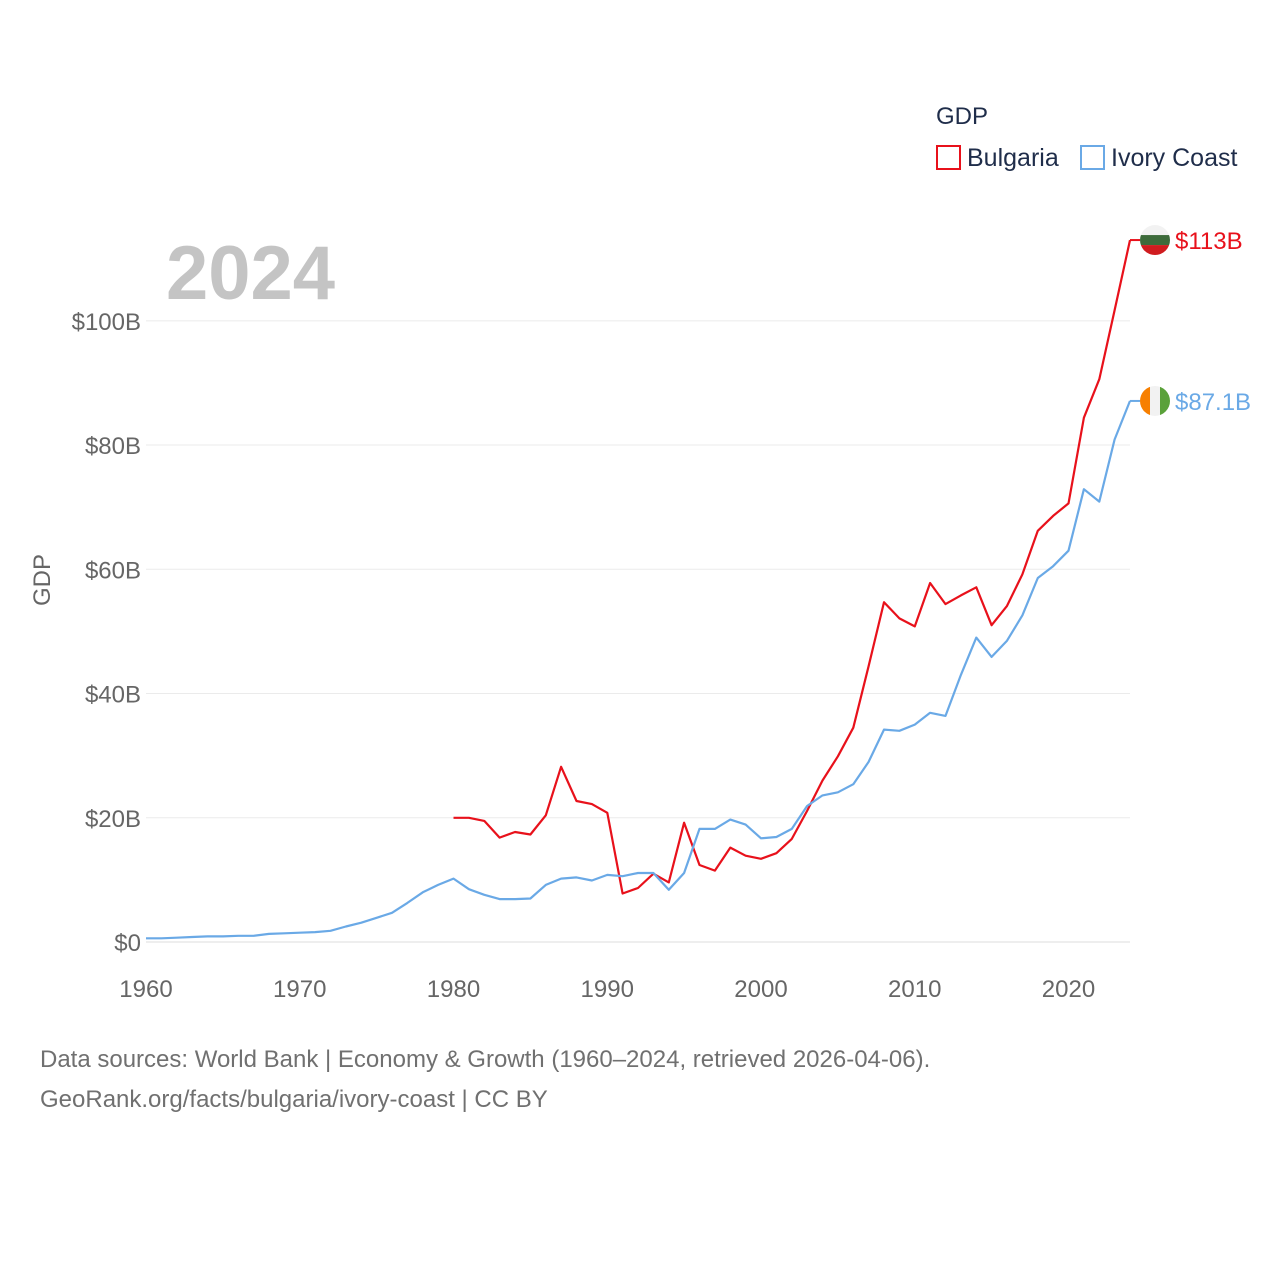 The width and height of the screenshot is (1280, 1280). What do you see at coordinates (1092, 157) in the screenshot?
I see `legend-swatch-ivory-coast` at bounding box center [1092, 157].